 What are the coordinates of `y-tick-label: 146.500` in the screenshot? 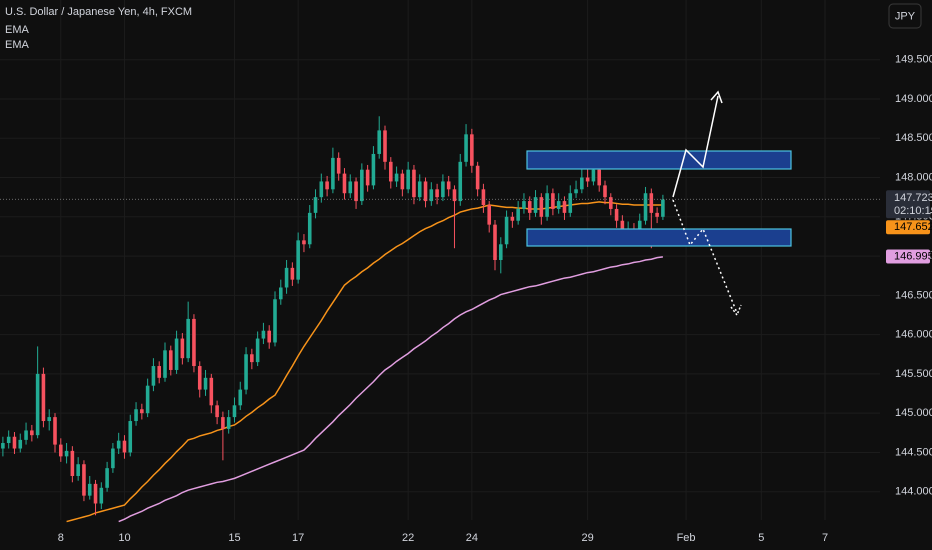 It's located at (913, 295).